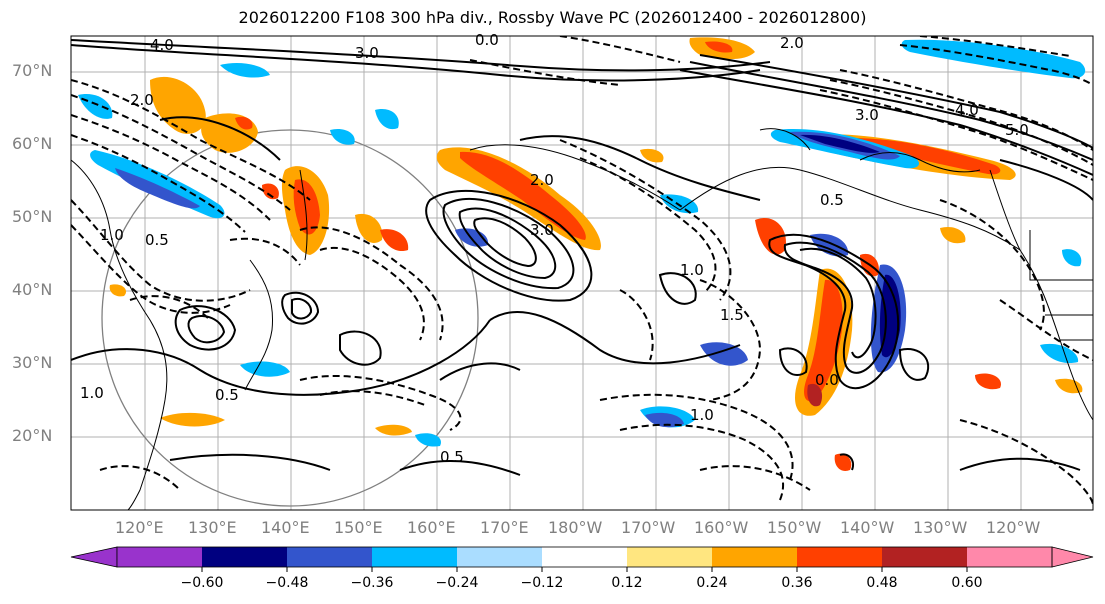  Describe the element at coordinates (627, 583) in the screenshot. I see `colorbar-tick-label: 0.12` at that location.